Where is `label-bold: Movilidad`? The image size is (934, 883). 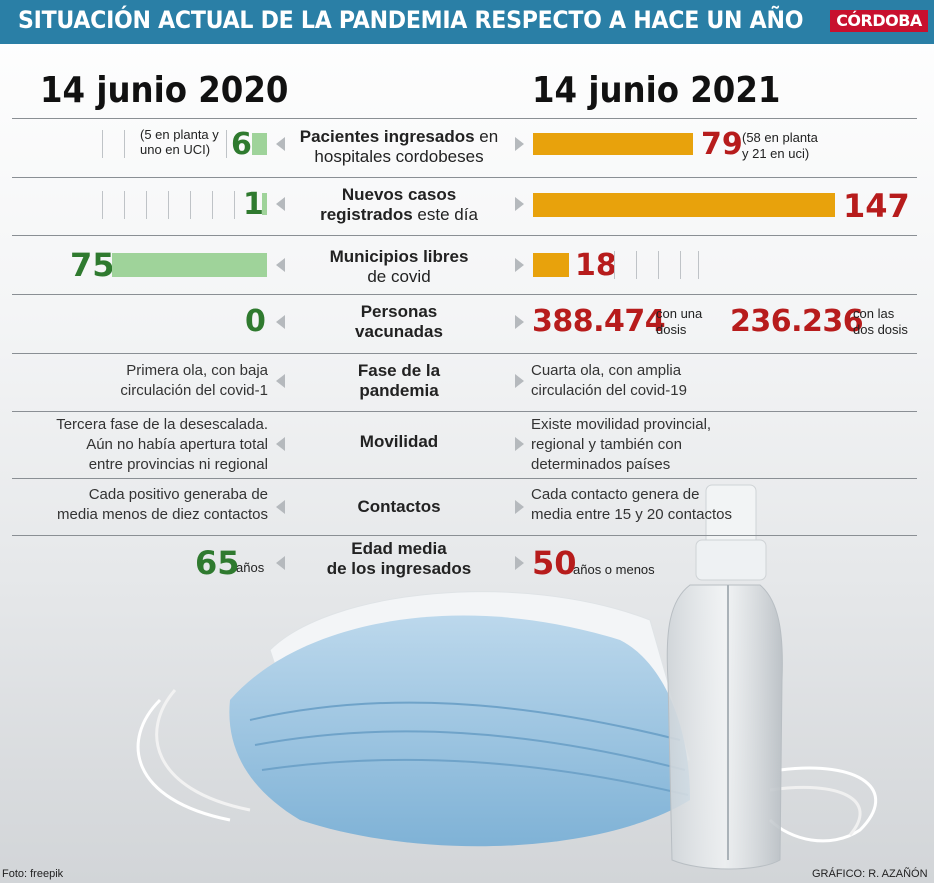 label-bold: Movilidad is located at coordinates (399, 441).